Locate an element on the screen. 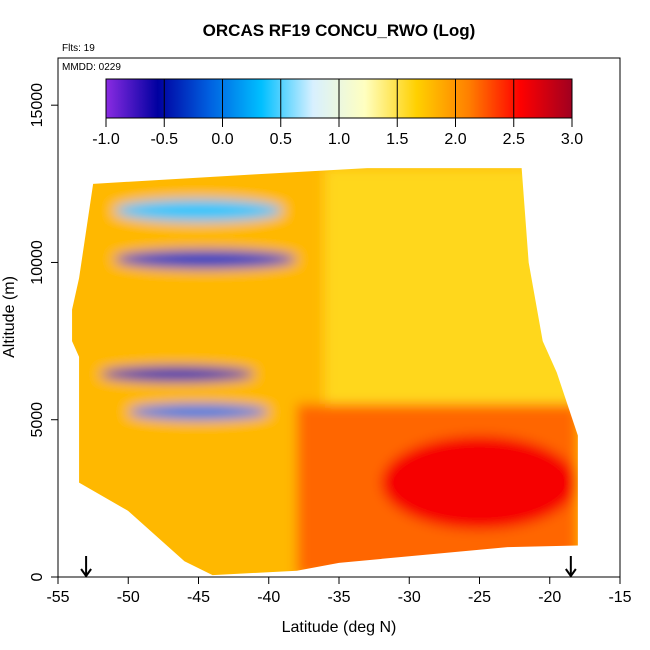 The image size is (650, 650). y-axis-label: Altitude (m) is located at coordinates (9, 317).